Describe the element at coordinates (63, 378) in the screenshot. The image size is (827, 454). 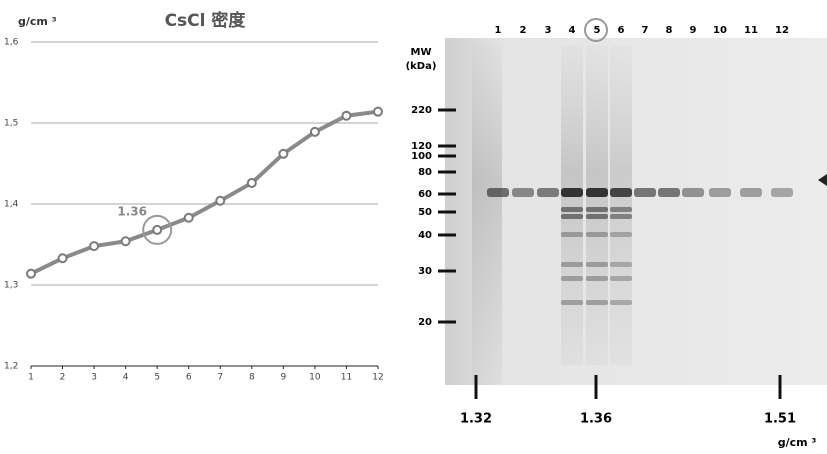
I see `x-tick-label: 2` at that location.